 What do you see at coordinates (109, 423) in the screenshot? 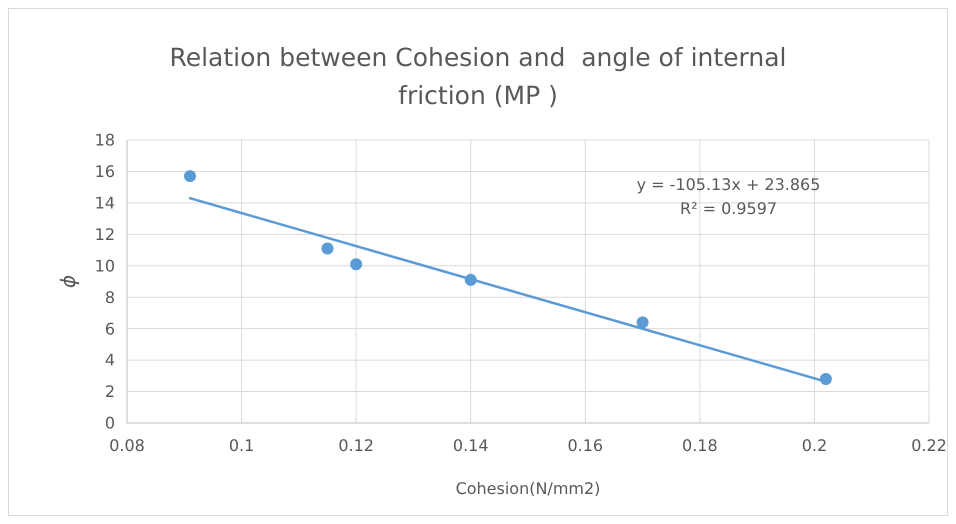
I see `y-tick-label: 0` at bounding box center [109, 423].